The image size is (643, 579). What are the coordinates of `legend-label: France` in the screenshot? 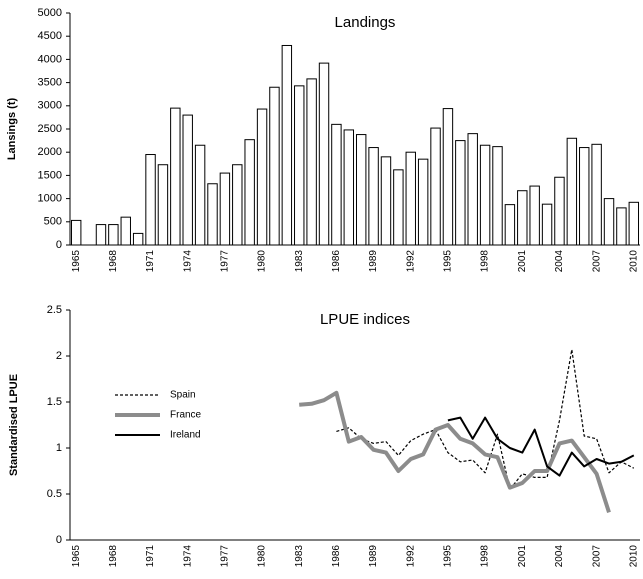 It's located at (186, 415).